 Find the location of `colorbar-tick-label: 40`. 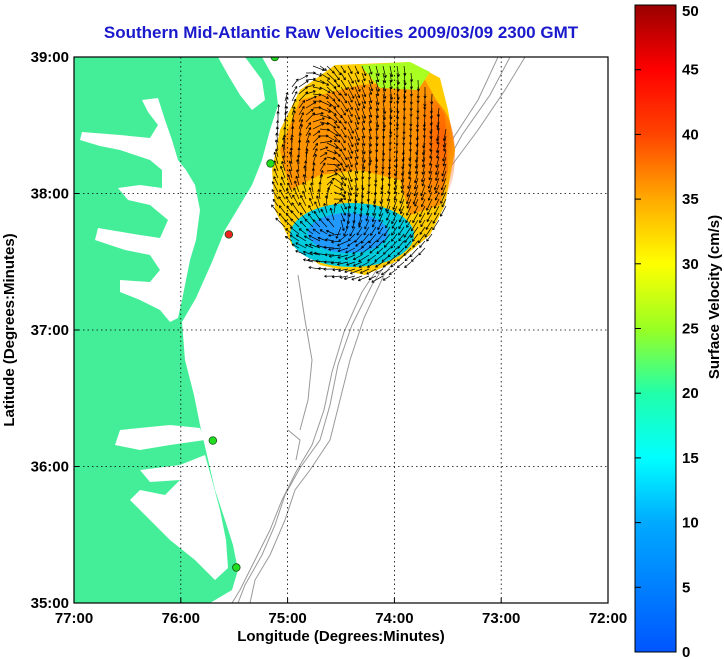

colorbar-tick-label: 40 is located at coordinates (690, 134).